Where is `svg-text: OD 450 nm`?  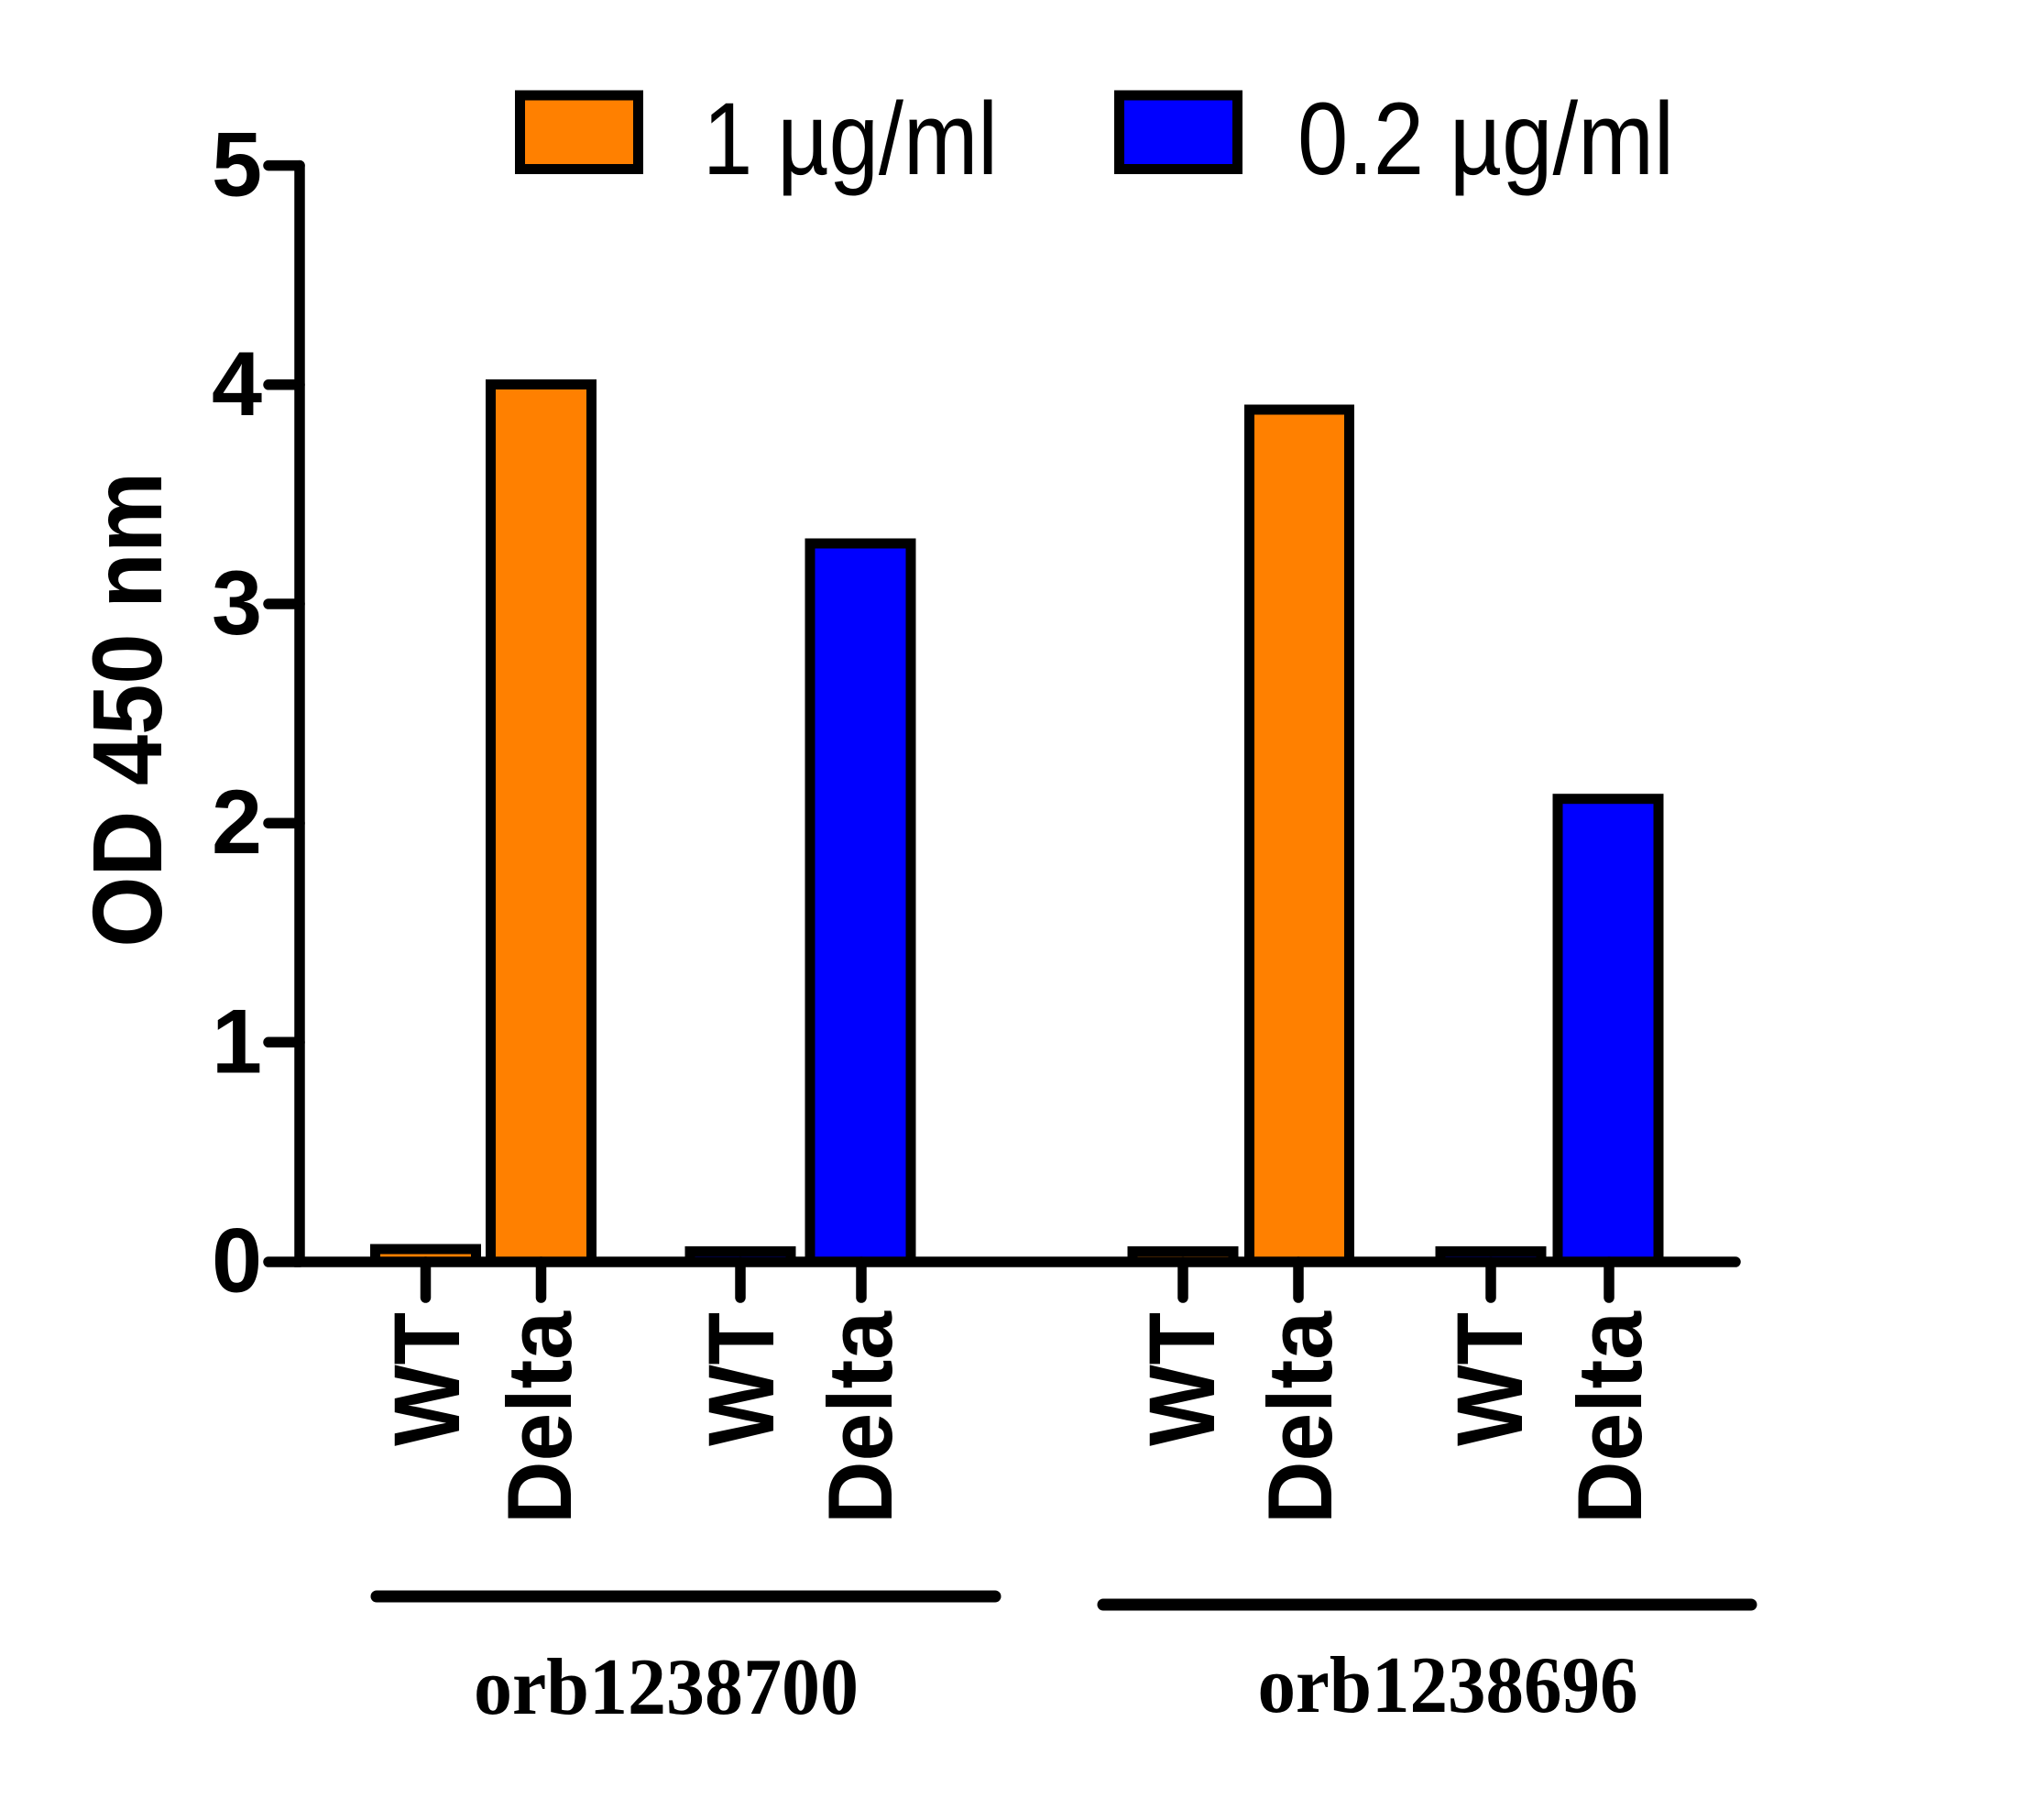 svg-text: OD 450 nm is located at coordinates (127, 710).